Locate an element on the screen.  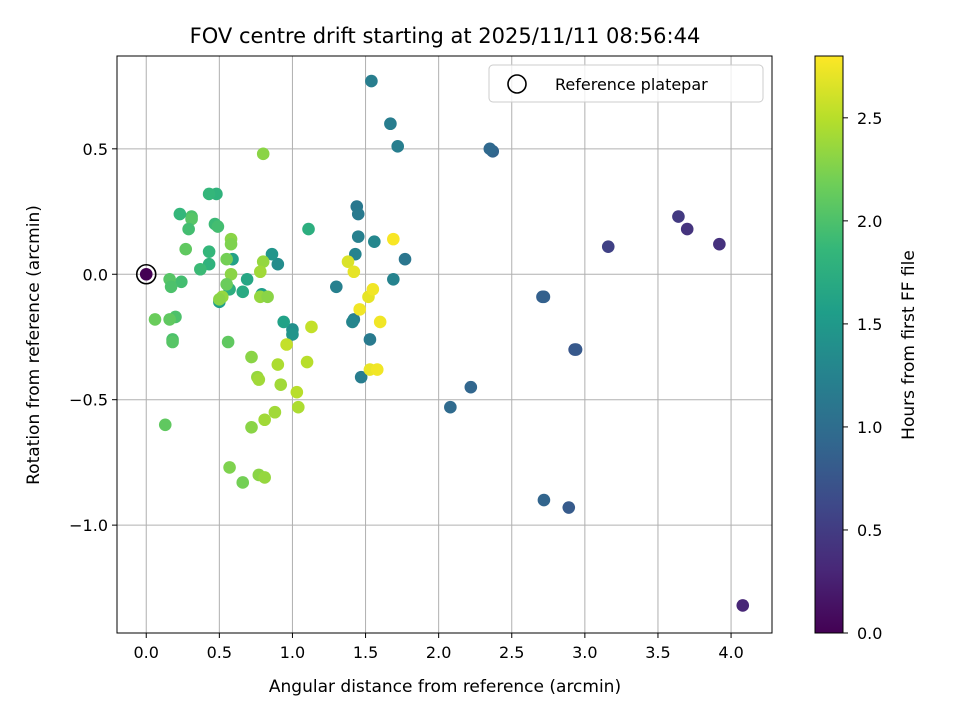
colorbar-tick-label: 0.0 is located at coordinates (869, 633).